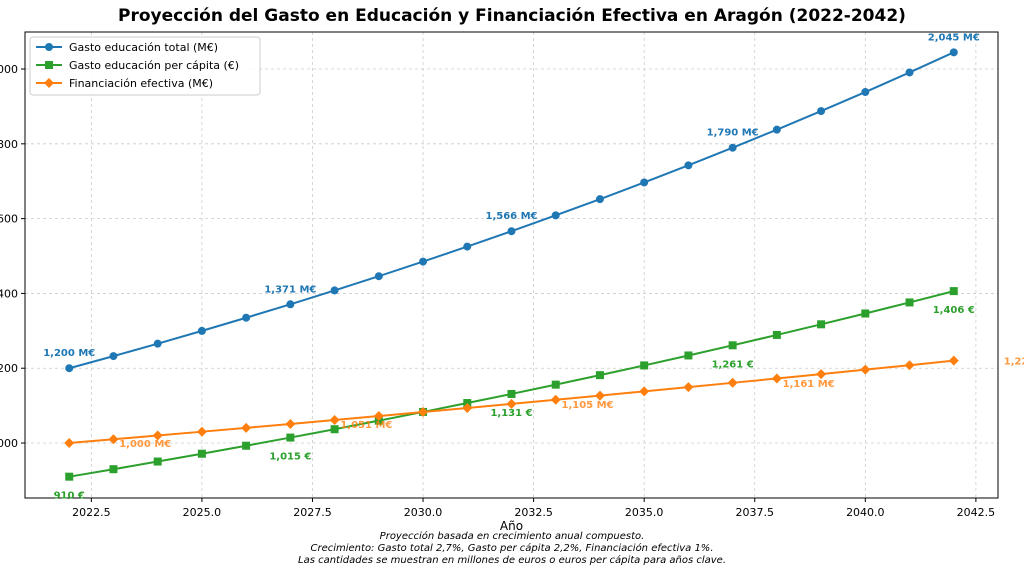 The image size is (1024, 576). Describe the element at coordinates (9, 368) in the screenshot. I see `y-tick-label: 1200` at that location.